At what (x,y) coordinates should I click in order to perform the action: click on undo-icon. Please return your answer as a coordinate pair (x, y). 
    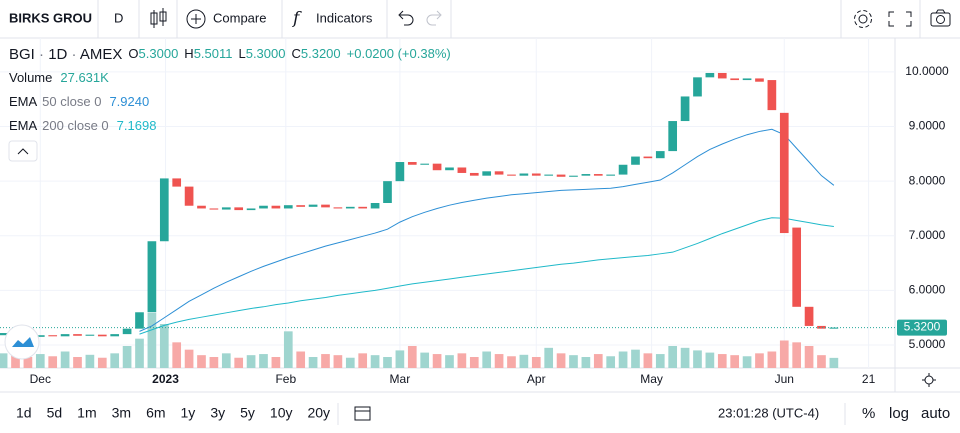
    Looking at the image, I should click on (406, 18).